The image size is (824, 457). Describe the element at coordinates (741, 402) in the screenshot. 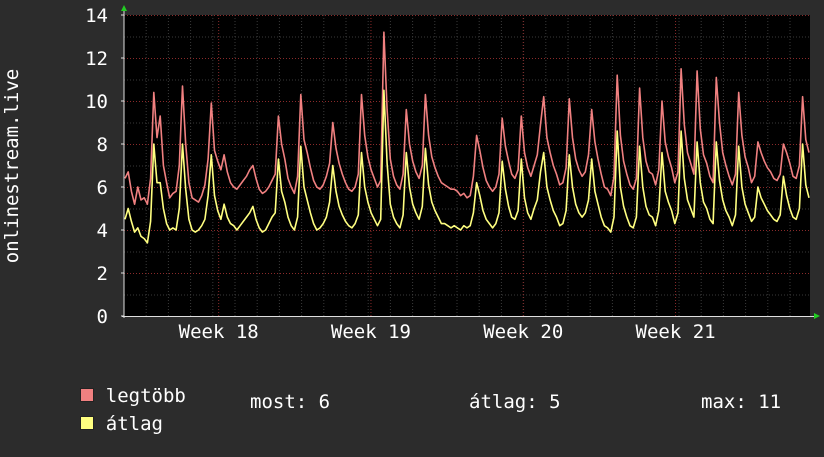

I see `stat-max: max: 11` at that location.